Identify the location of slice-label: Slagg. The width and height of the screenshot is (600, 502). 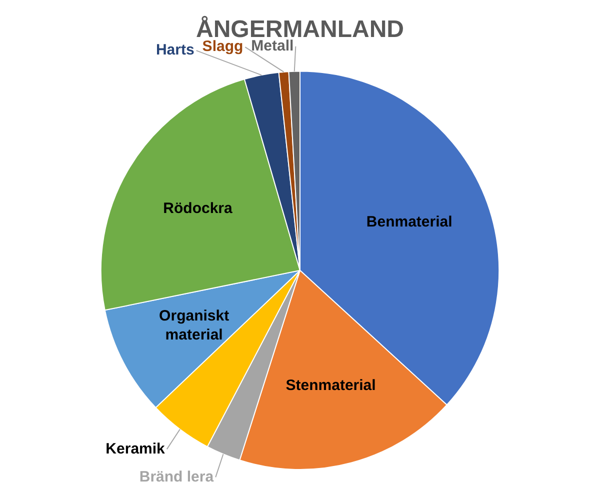
(223, 47).